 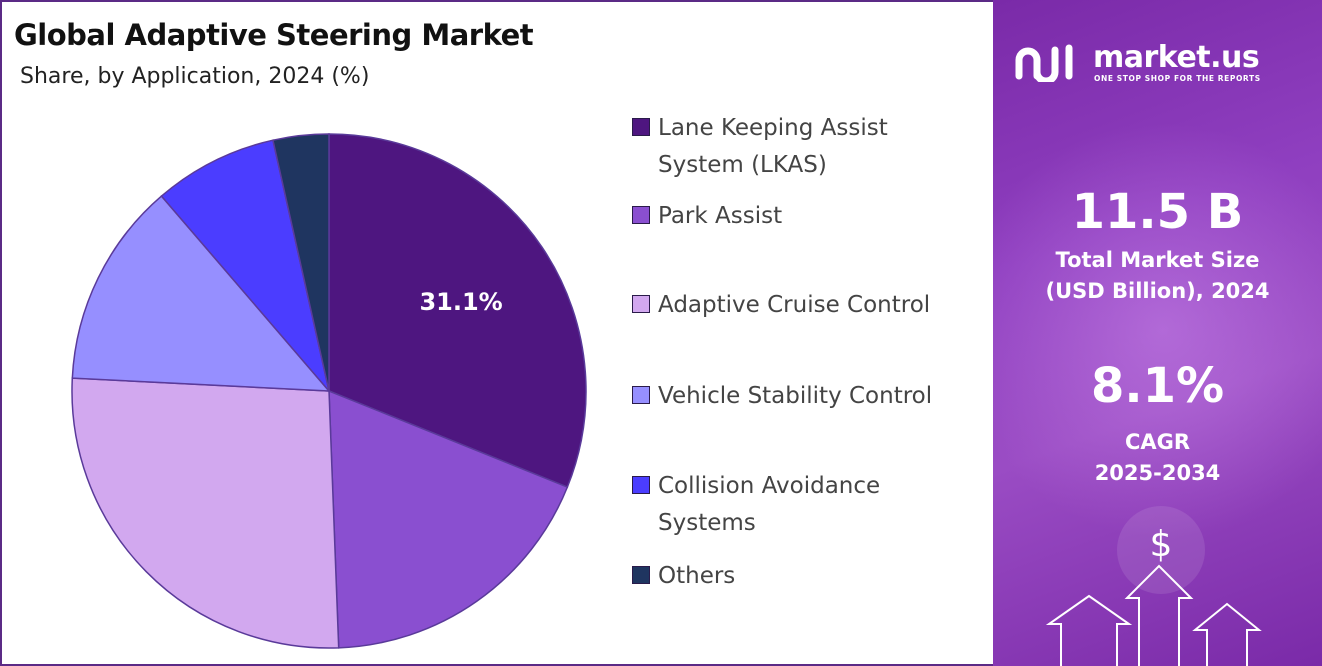 I want to click on market-us-logo: market.us ONE STOP SHOP FOR THE REPORTS, so click(x=1158, y=65).